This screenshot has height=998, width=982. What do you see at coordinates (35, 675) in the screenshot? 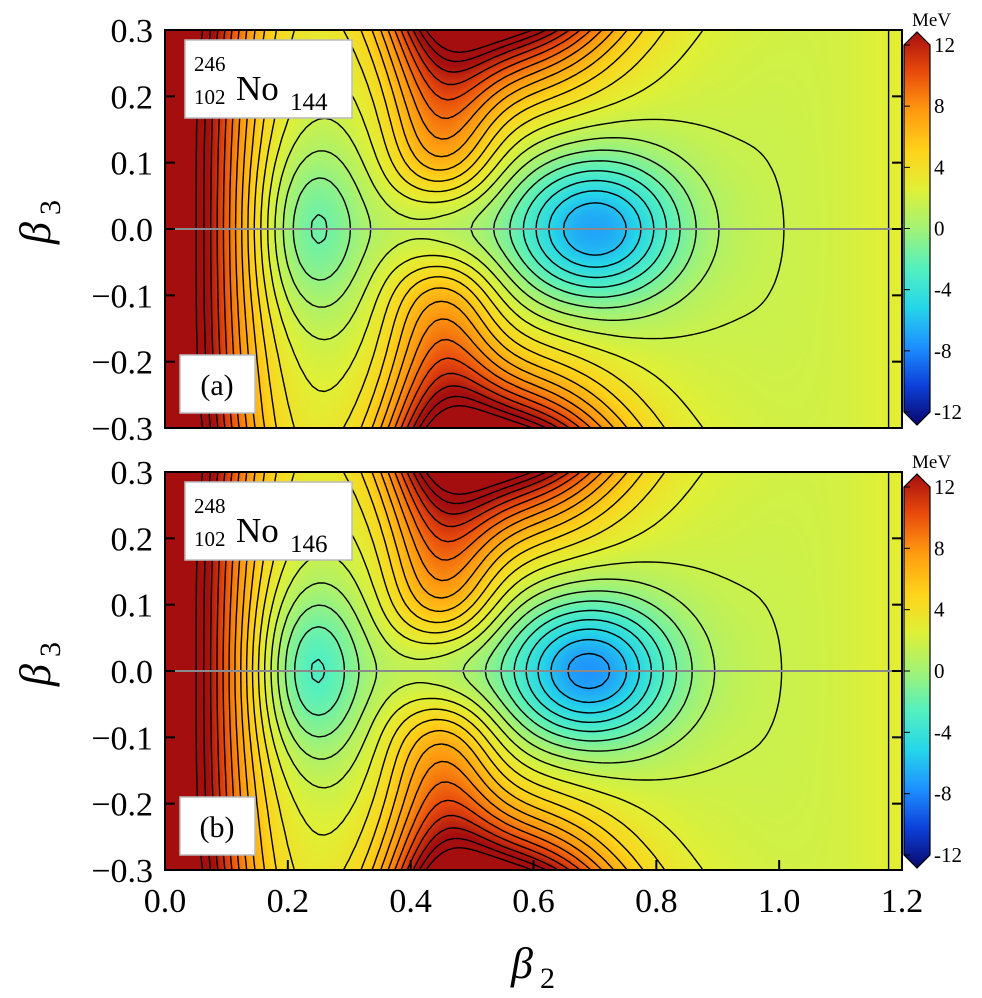
I see `y-axis-title-b-symbol: β` at bounding box center [35, 675].